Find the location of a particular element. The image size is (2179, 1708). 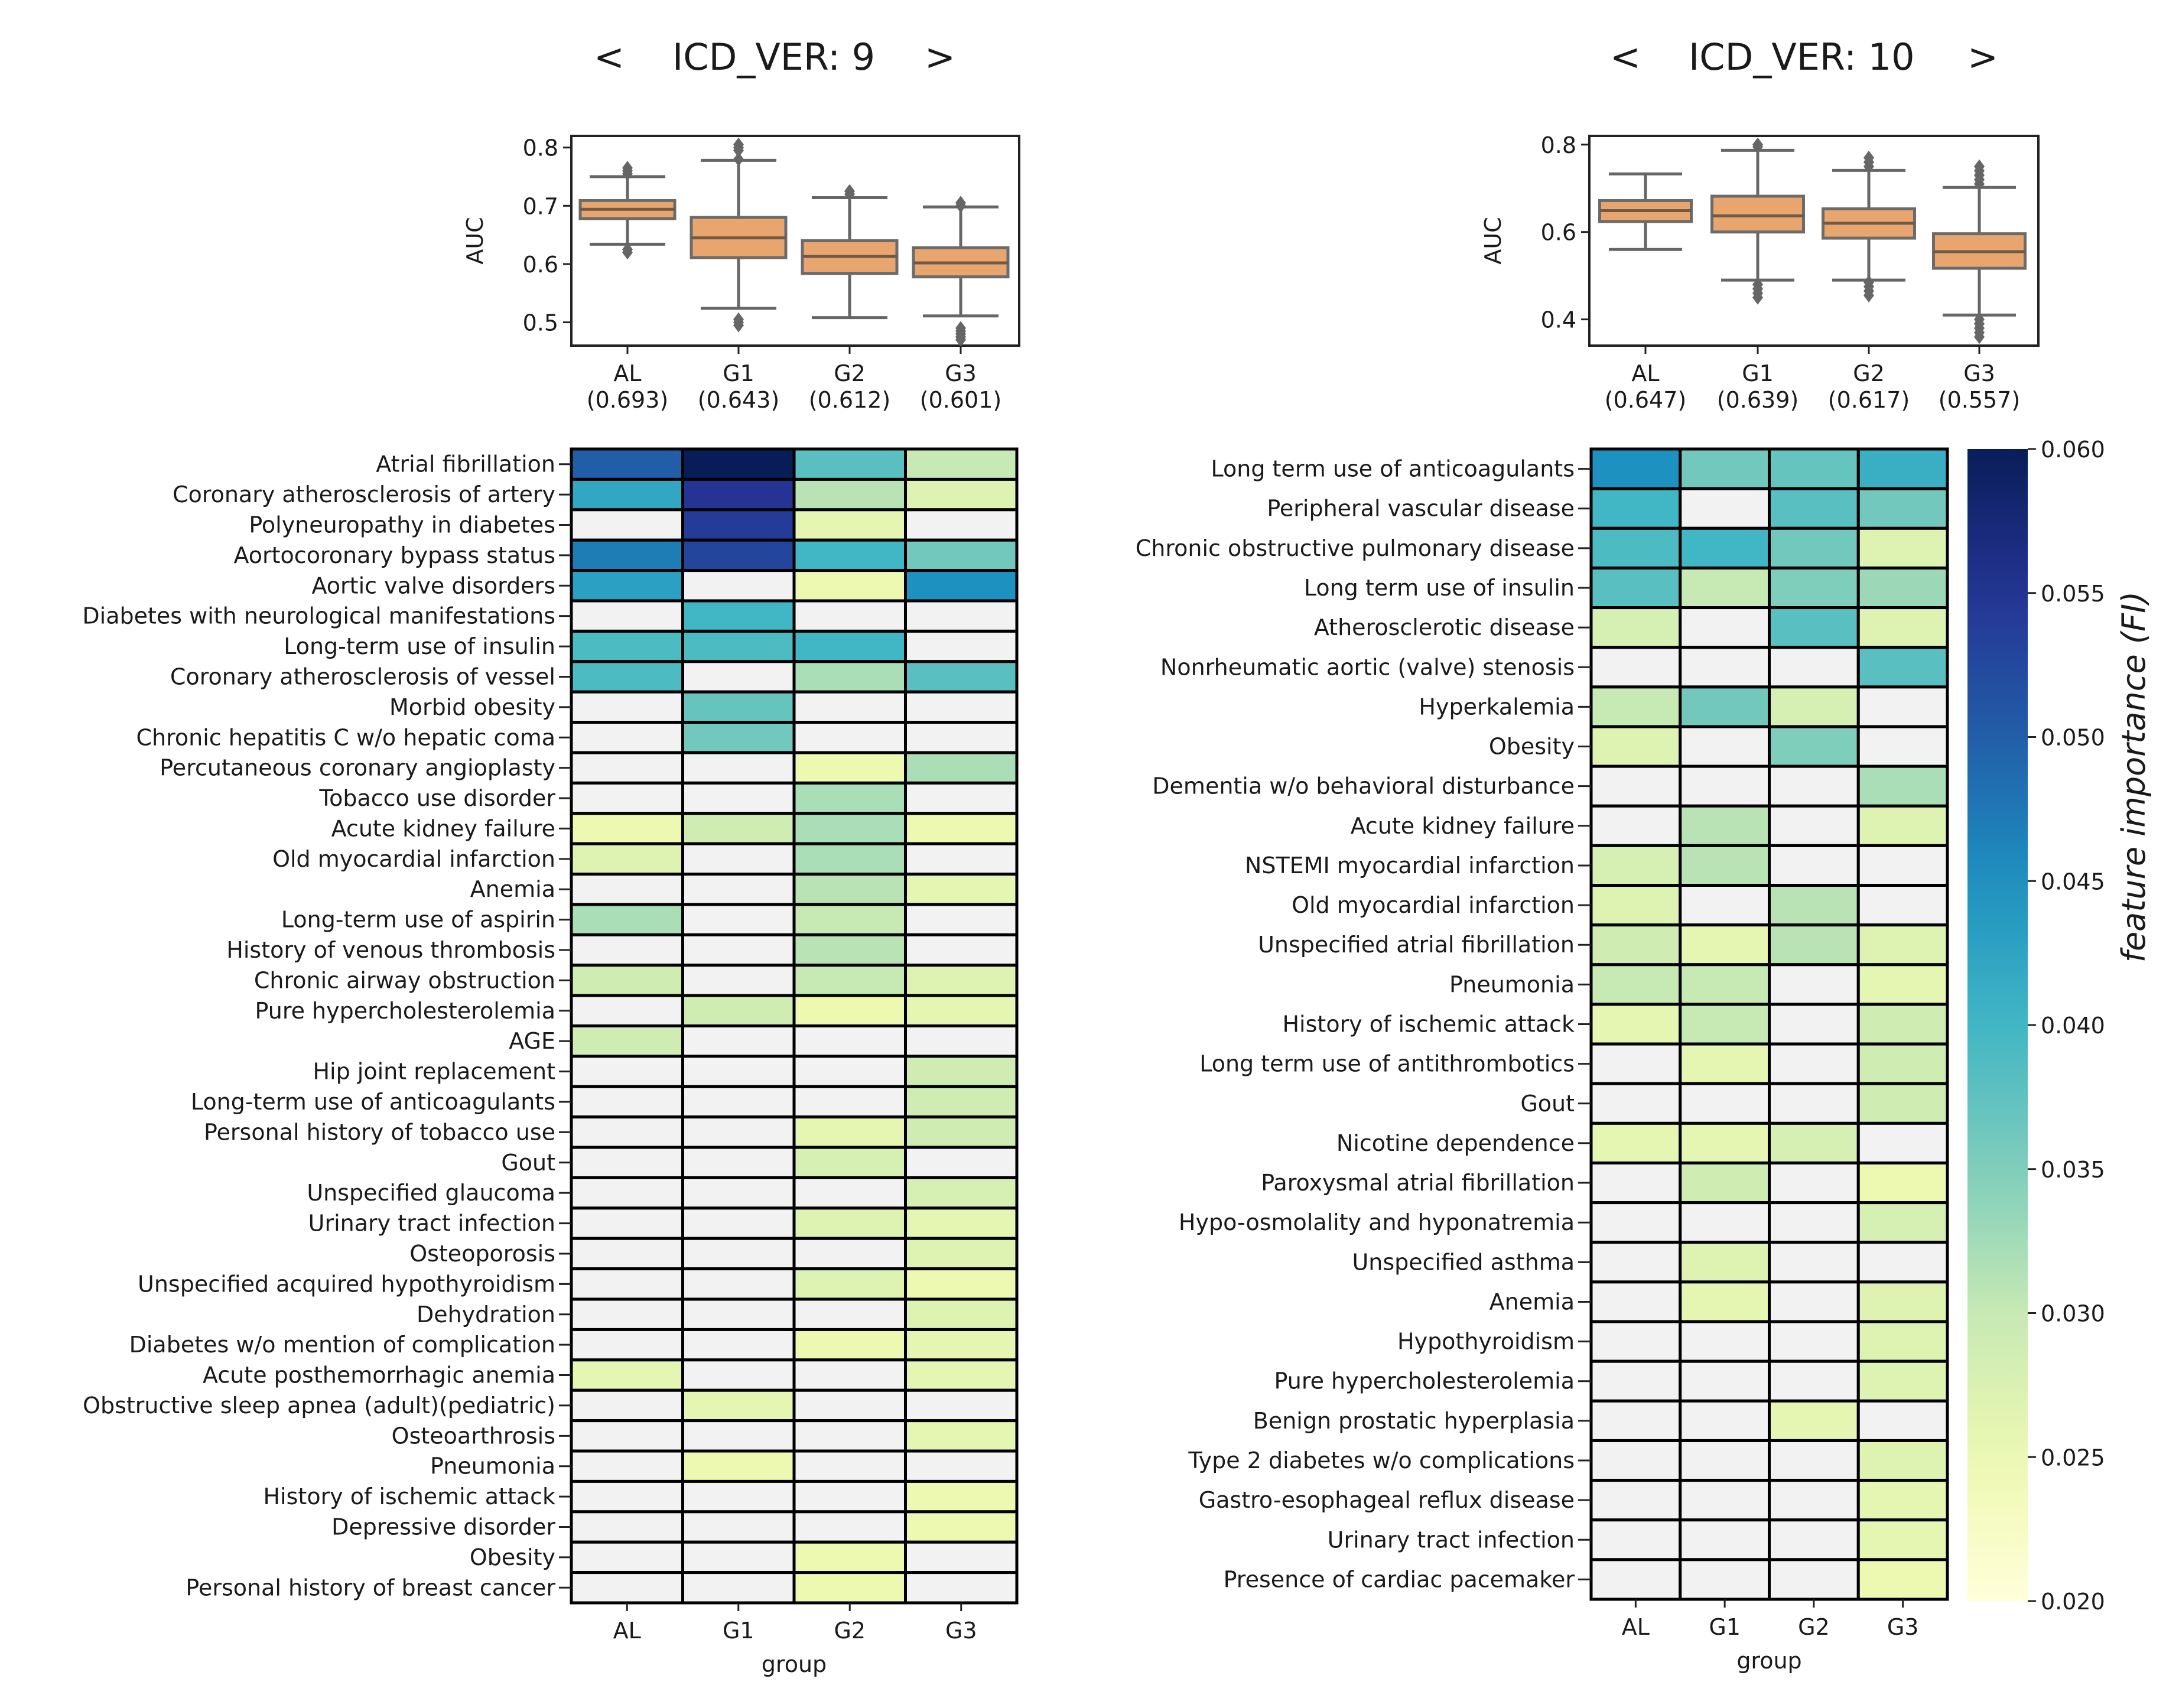

icd9-row-label: Polyneuropathy in diabetes is located at coordinates (402, 525).